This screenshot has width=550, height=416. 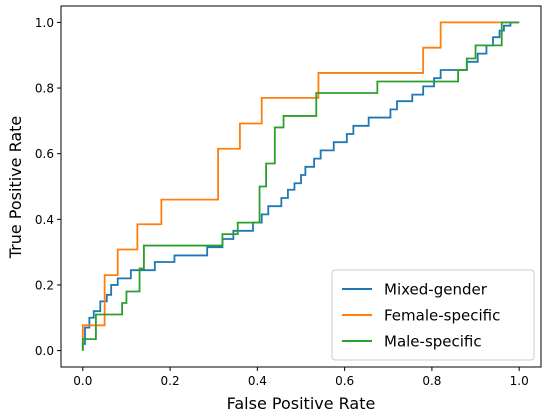 What do you see at coordinates (48, 187) in the screenshot?
I see `y-axis-ticks: 0.0 0.2 0.4 0.6 0.8 1.0` at bounding box center [48, 187].